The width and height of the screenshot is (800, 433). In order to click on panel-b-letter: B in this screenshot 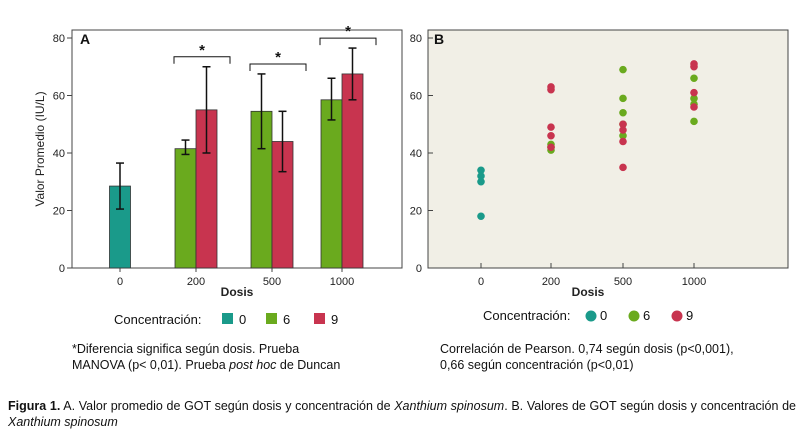, I will do `click(439, 39)`.